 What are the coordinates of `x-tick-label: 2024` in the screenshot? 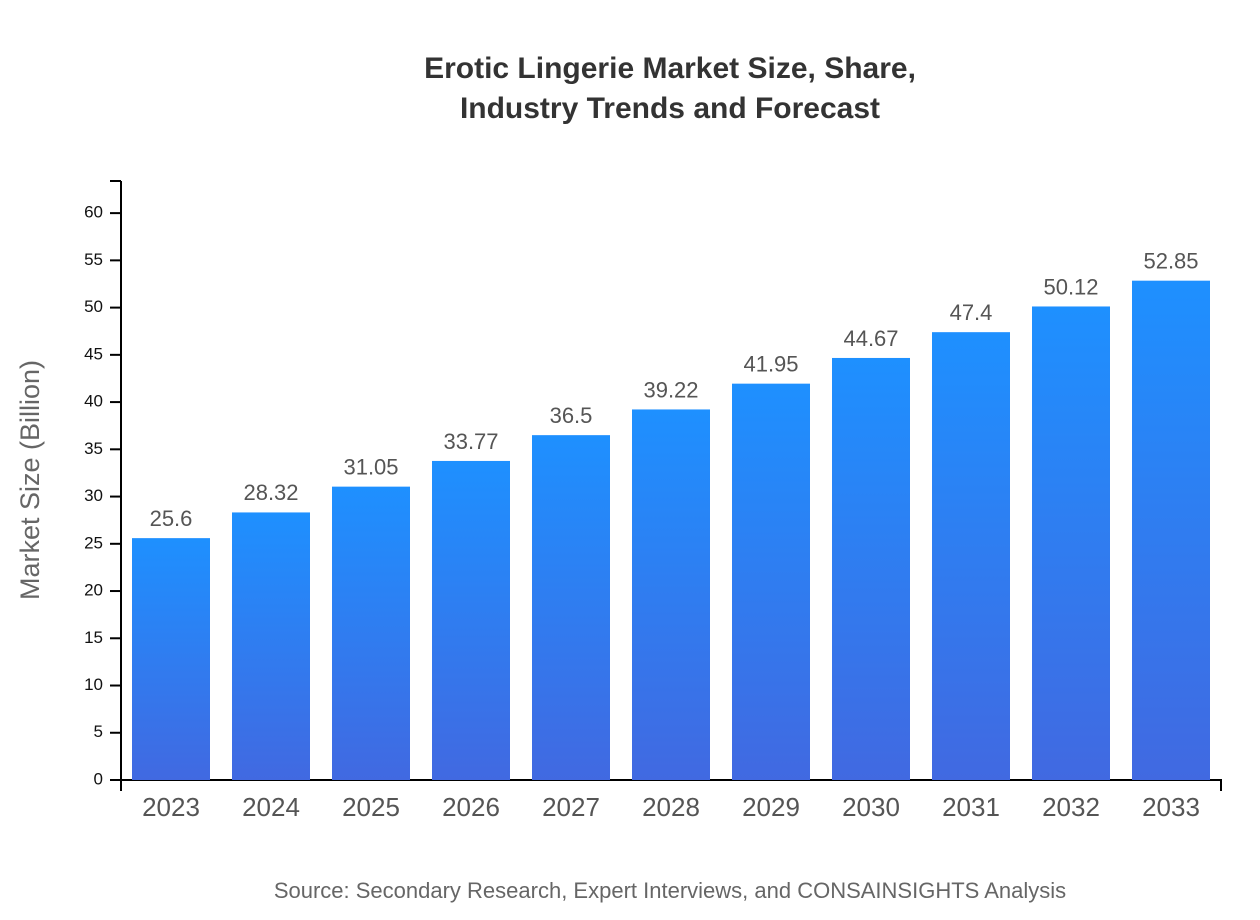 It's located at (271, 807).